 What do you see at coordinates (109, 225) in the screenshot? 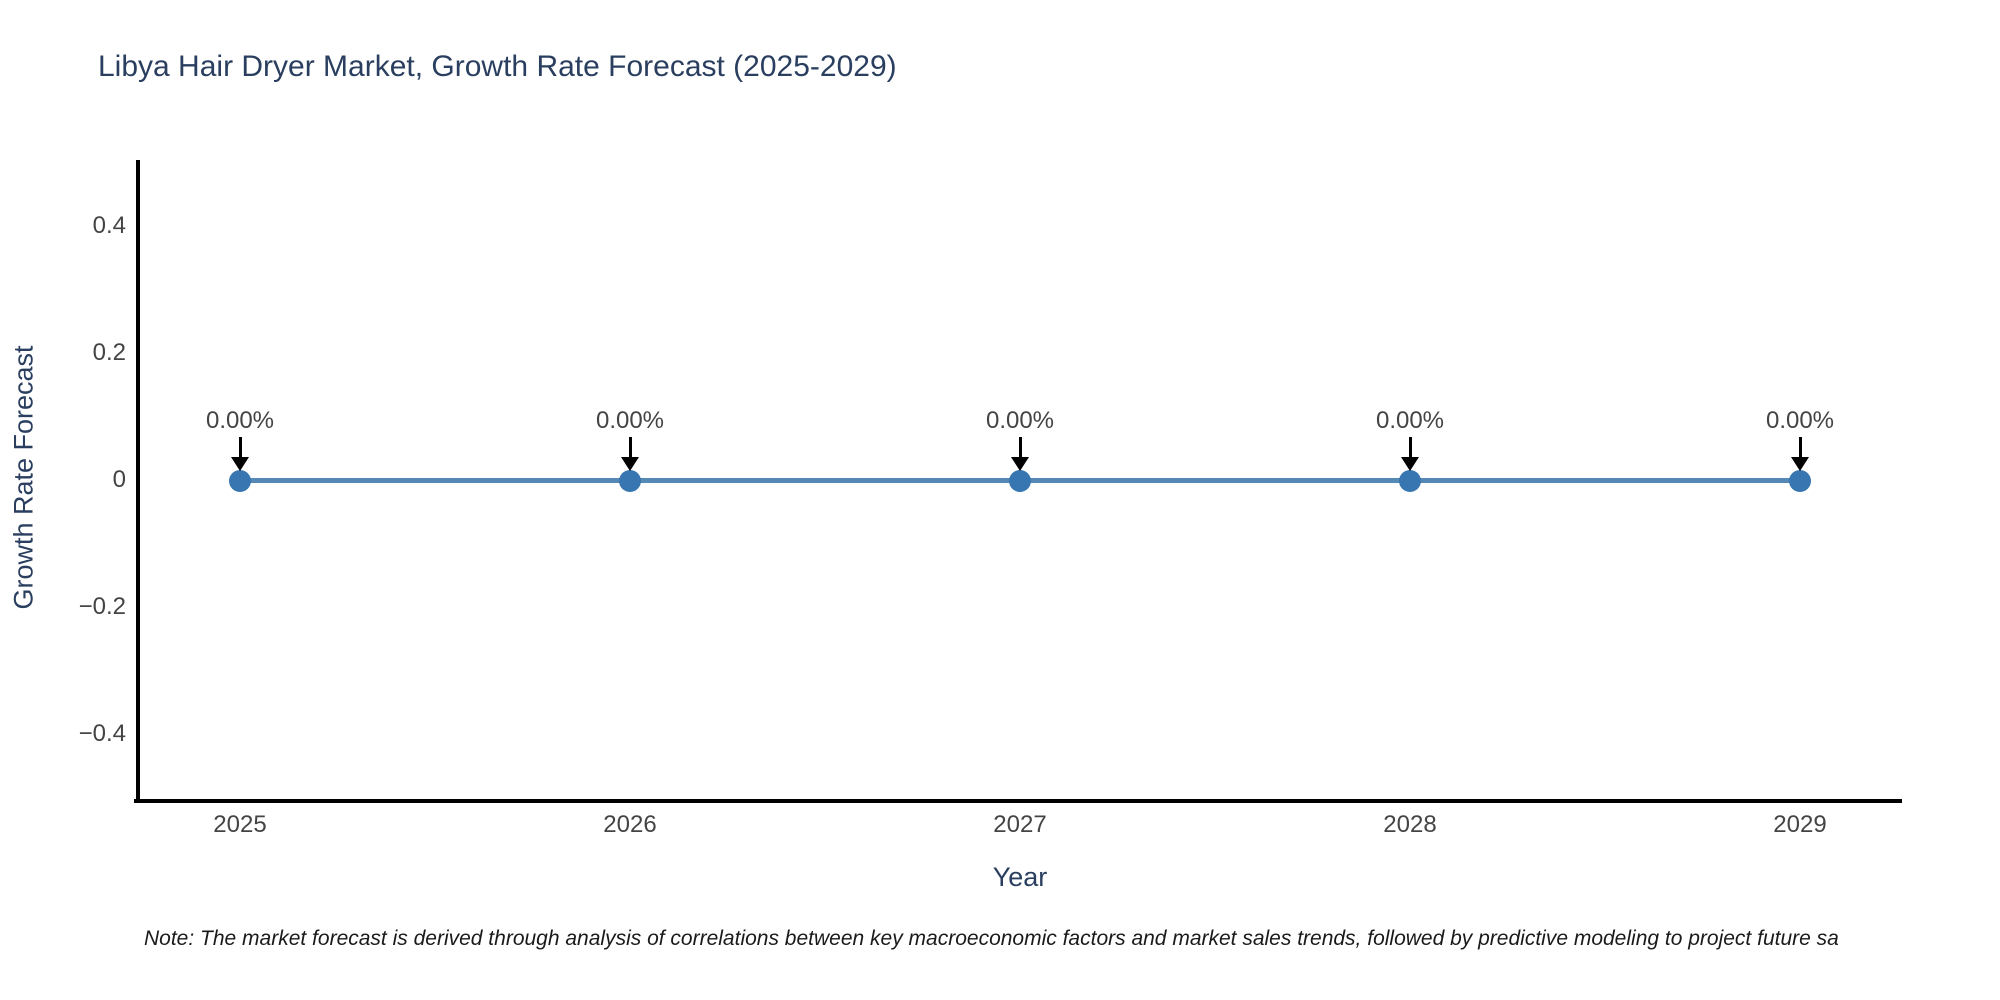
I see `y-tick-label: 0.4` at bounding box center [109, 225].